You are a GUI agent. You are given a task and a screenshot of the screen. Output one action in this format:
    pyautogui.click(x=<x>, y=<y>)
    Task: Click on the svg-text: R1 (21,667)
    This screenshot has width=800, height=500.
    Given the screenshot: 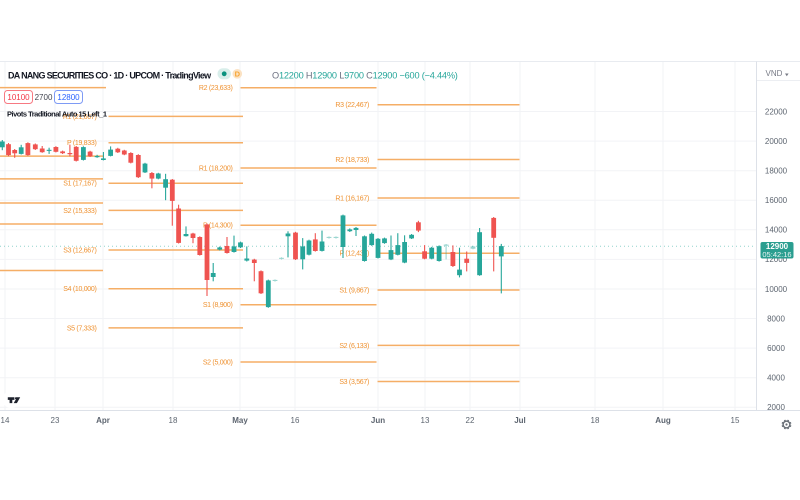 What is the action you would take?
    pyautogui.click(x=80, y=117)
    